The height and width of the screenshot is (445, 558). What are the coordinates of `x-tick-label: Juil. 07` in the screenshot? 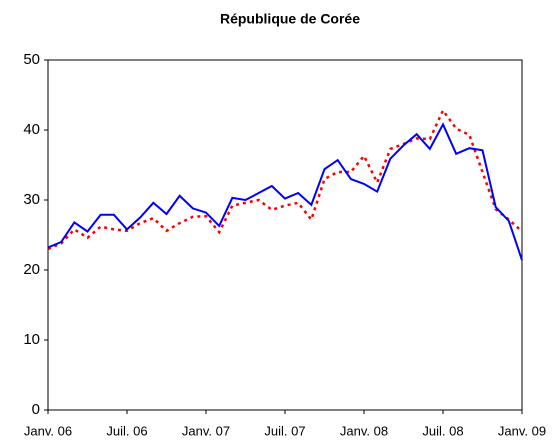 It's located at (284, 430).